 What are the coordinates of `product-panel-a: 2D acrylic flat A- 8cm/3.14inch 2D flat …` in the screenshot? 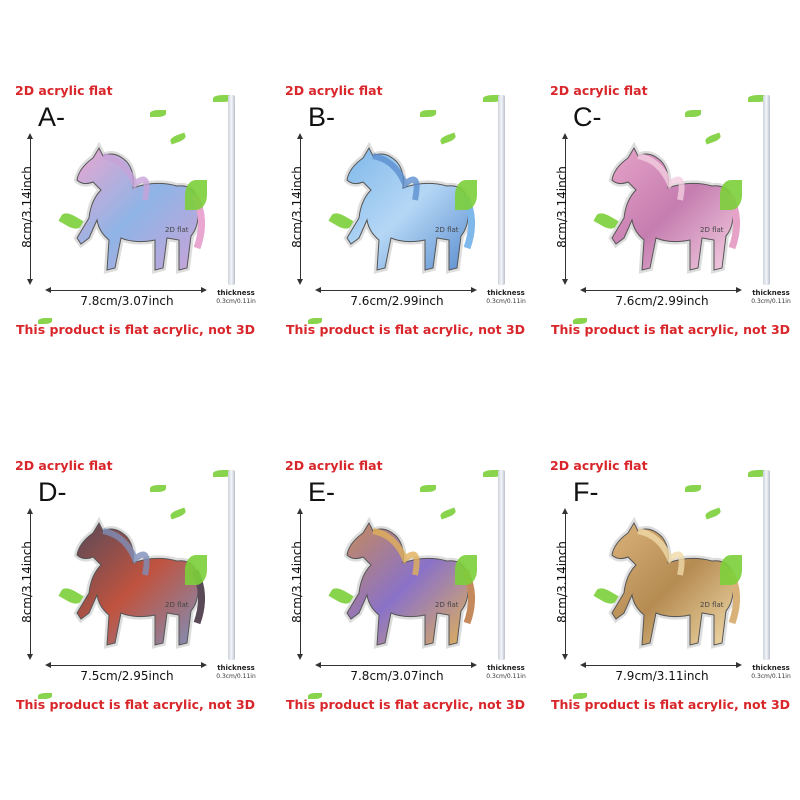 It's located at (132, 215).